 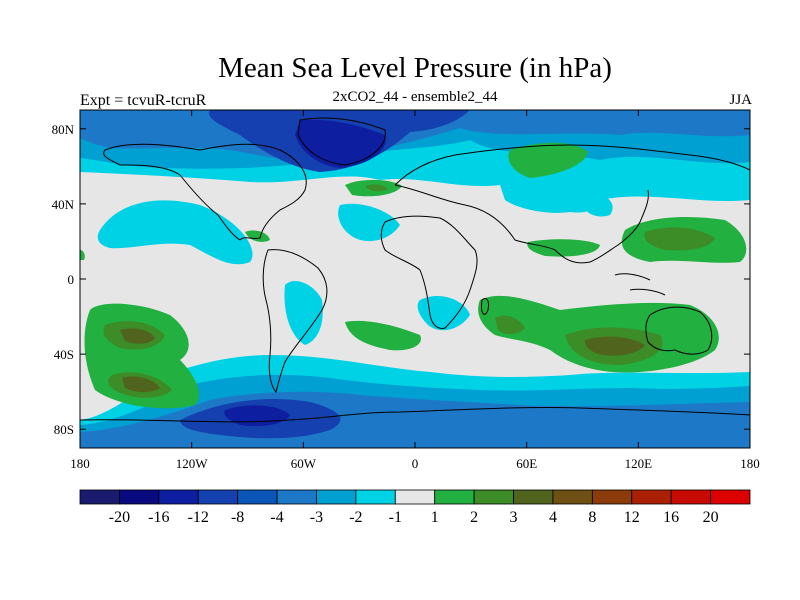 I want to click on colorbar-label: -2, so click(x=355, y=517).